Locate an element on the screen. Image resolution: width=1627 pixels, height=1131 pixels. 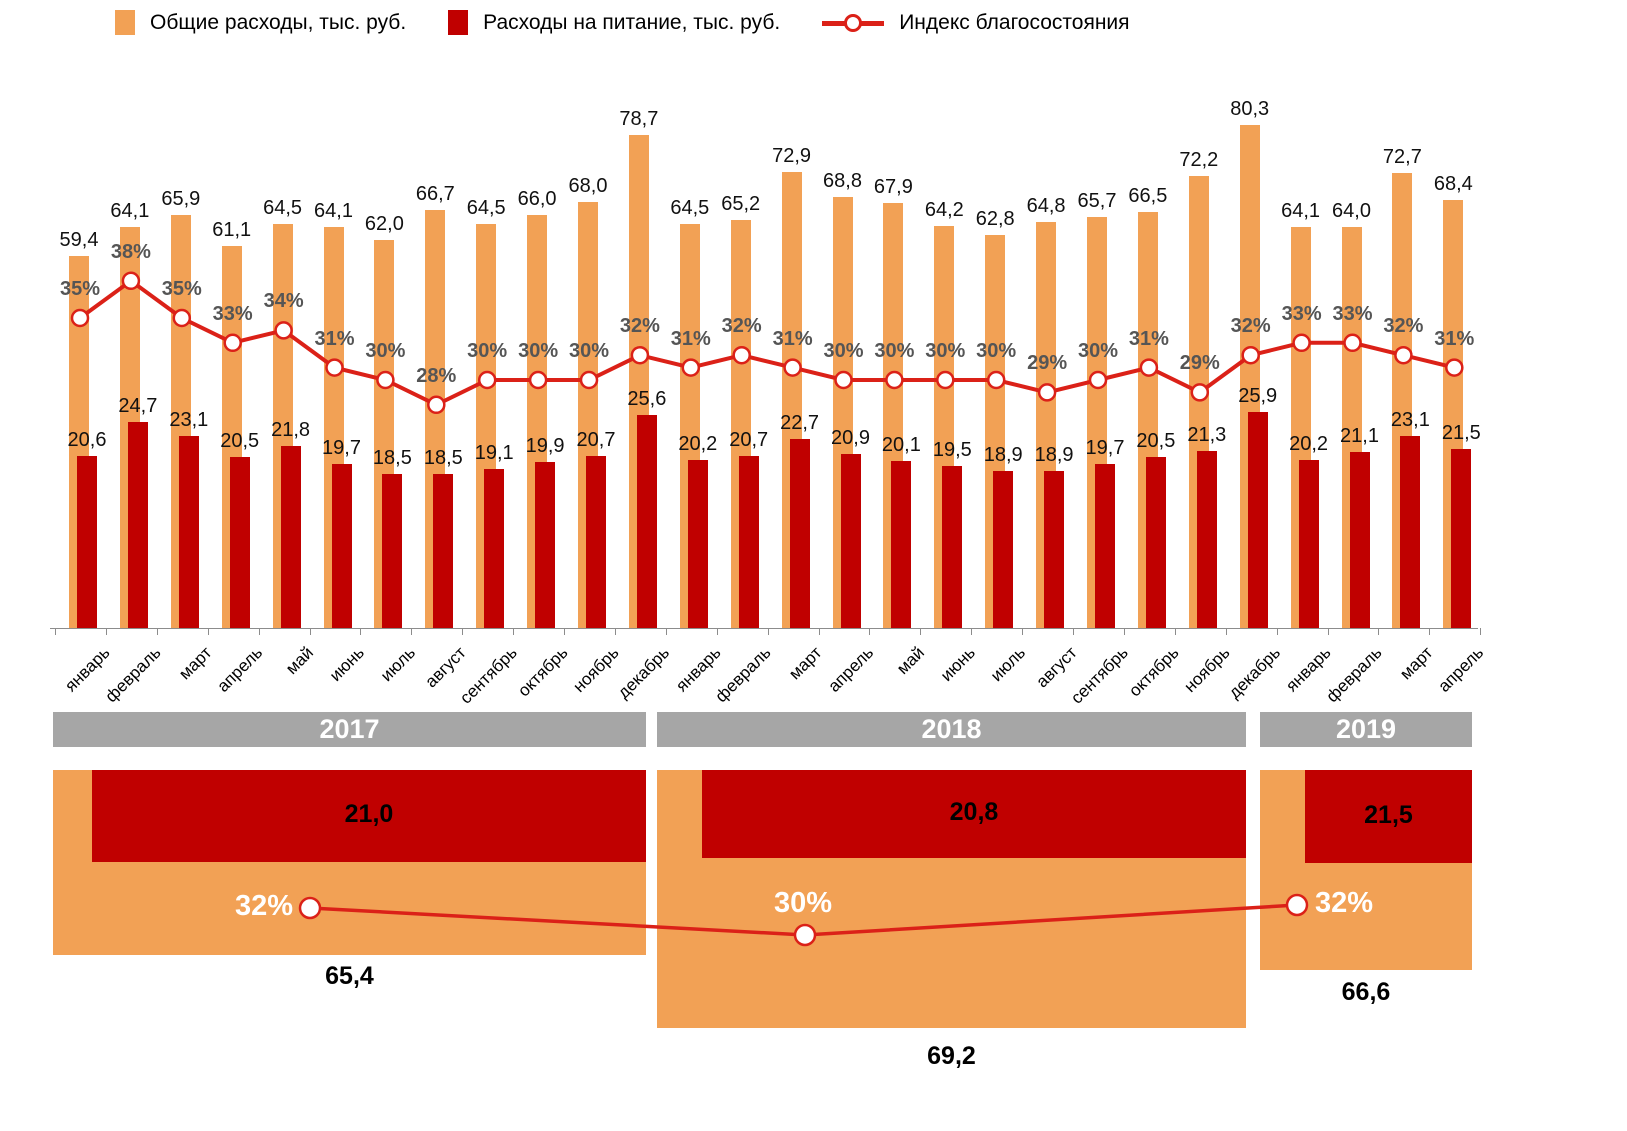
total-value-label: 65,2 is located at coordinates (741, 203).